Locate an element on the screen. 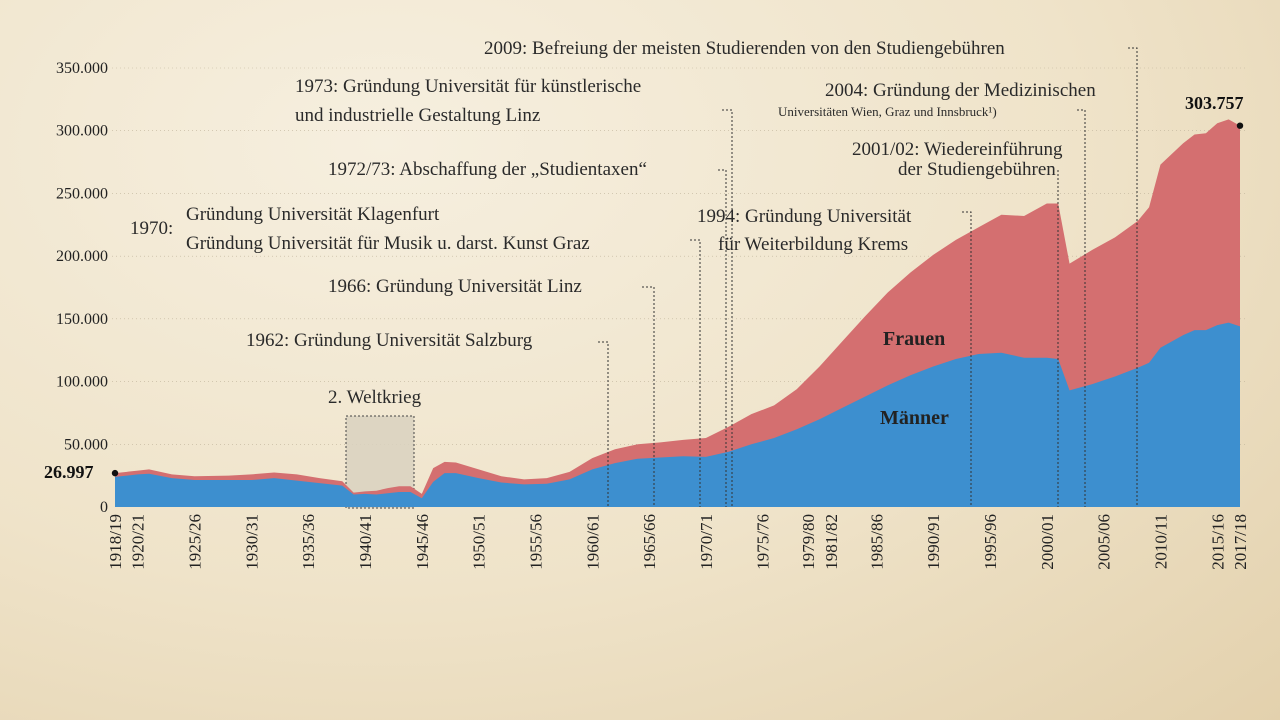 The image size is (1280, 720). note-klagenfurt: Gründung Universität Klagenfurt is located at coordinates (313, 214).